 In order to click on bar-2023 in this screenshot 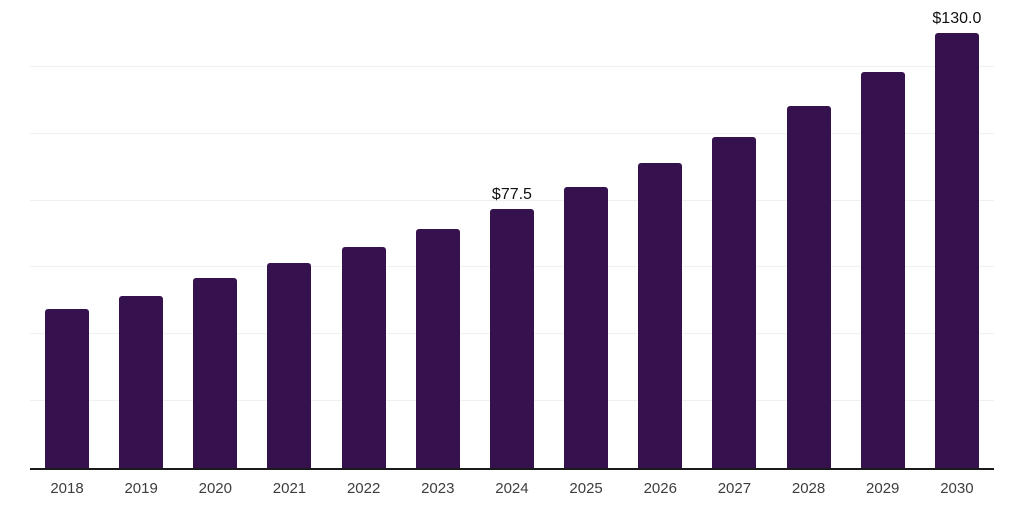, I will do `click(437, 348)`.